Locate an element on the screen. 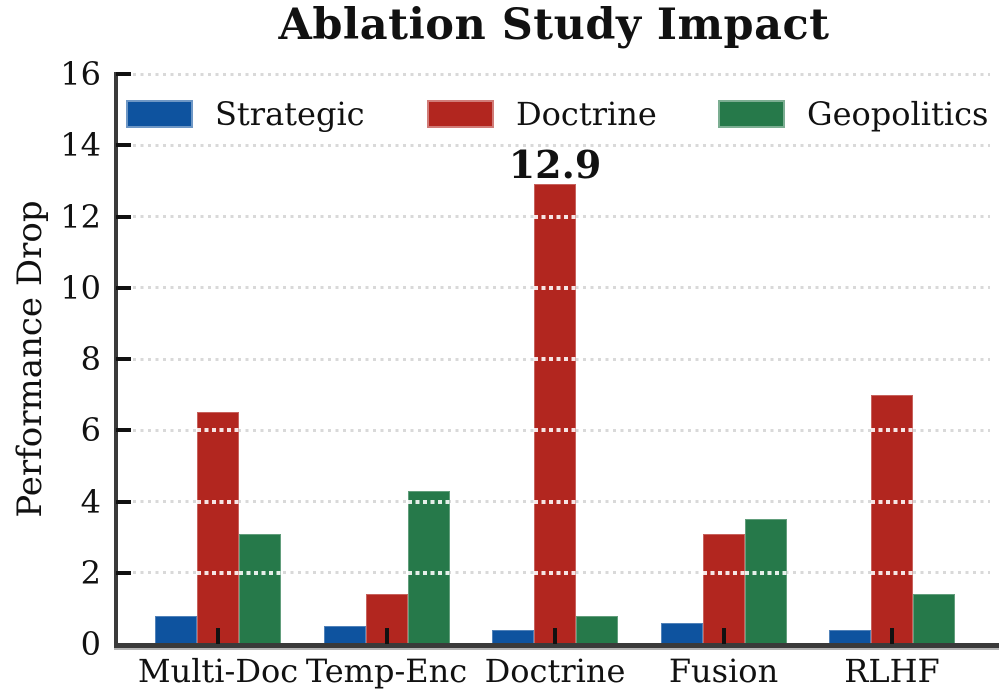 This screenshot has width=999, height=698. x-tick-label-doctrine: Doctrine is located at coordinates (555, 671).